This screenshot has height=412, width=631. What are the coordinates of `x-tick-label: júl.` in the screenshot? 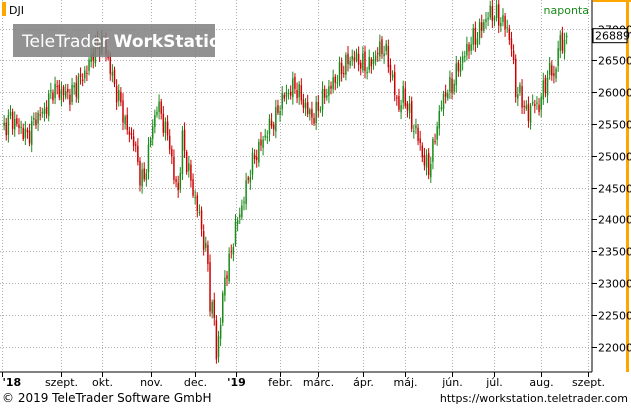 It's located at (494, 382).